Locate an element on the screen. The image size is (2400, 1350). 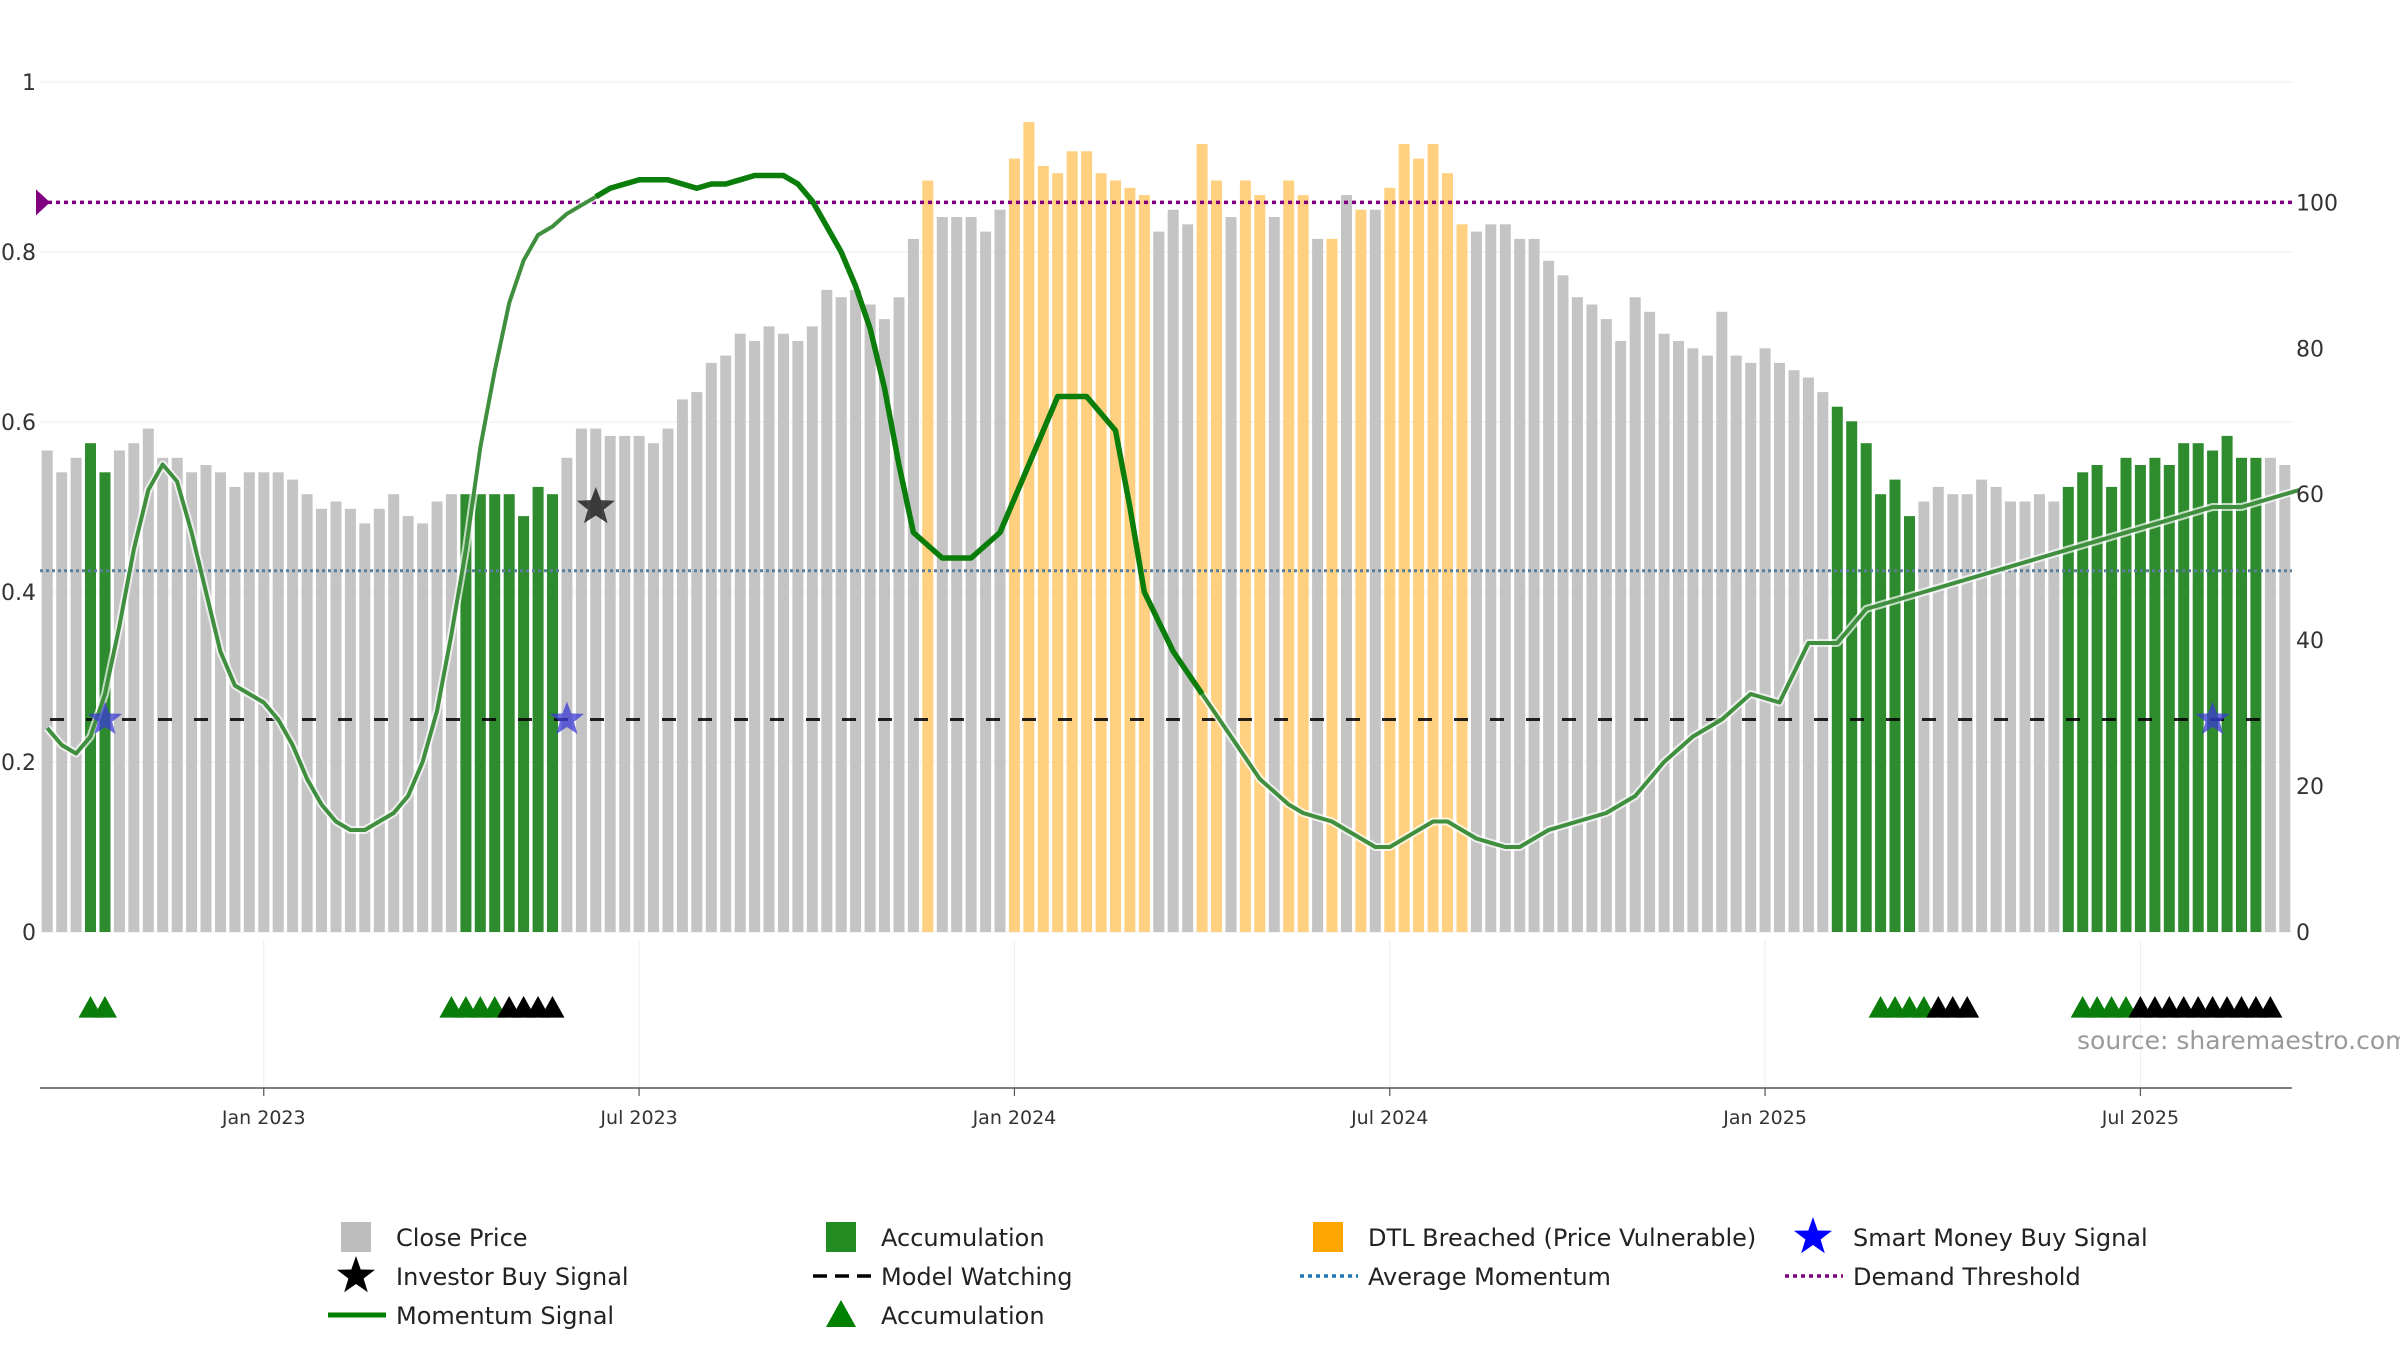
legend-item: Investor Buy Signal is located at coordinates (483, 1274).